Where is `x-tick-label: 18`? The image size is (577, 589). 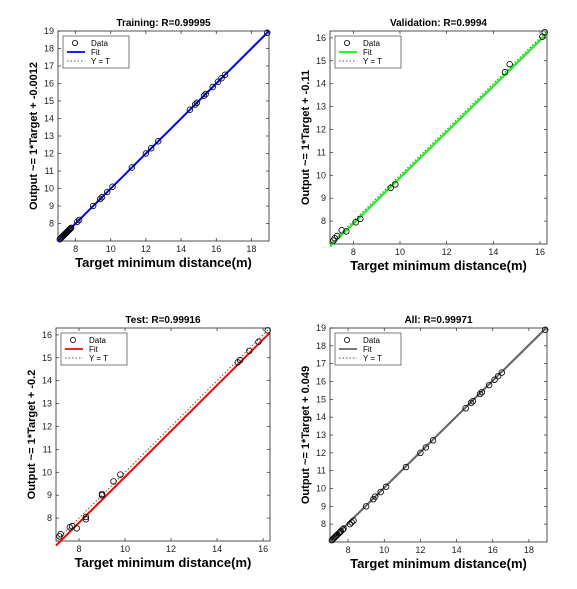
x-tick-label: 18 is located at coordinates (251, 249).